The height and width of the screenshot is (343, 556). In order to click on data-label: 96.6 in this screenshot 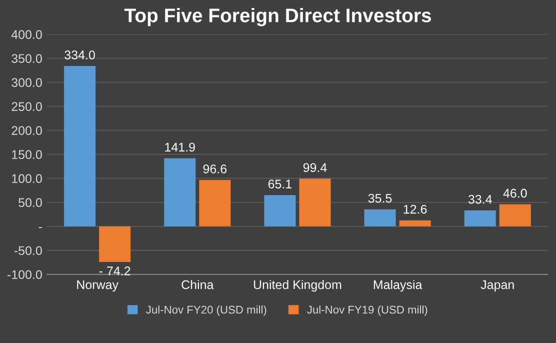, I will do `click(215, 169)`.